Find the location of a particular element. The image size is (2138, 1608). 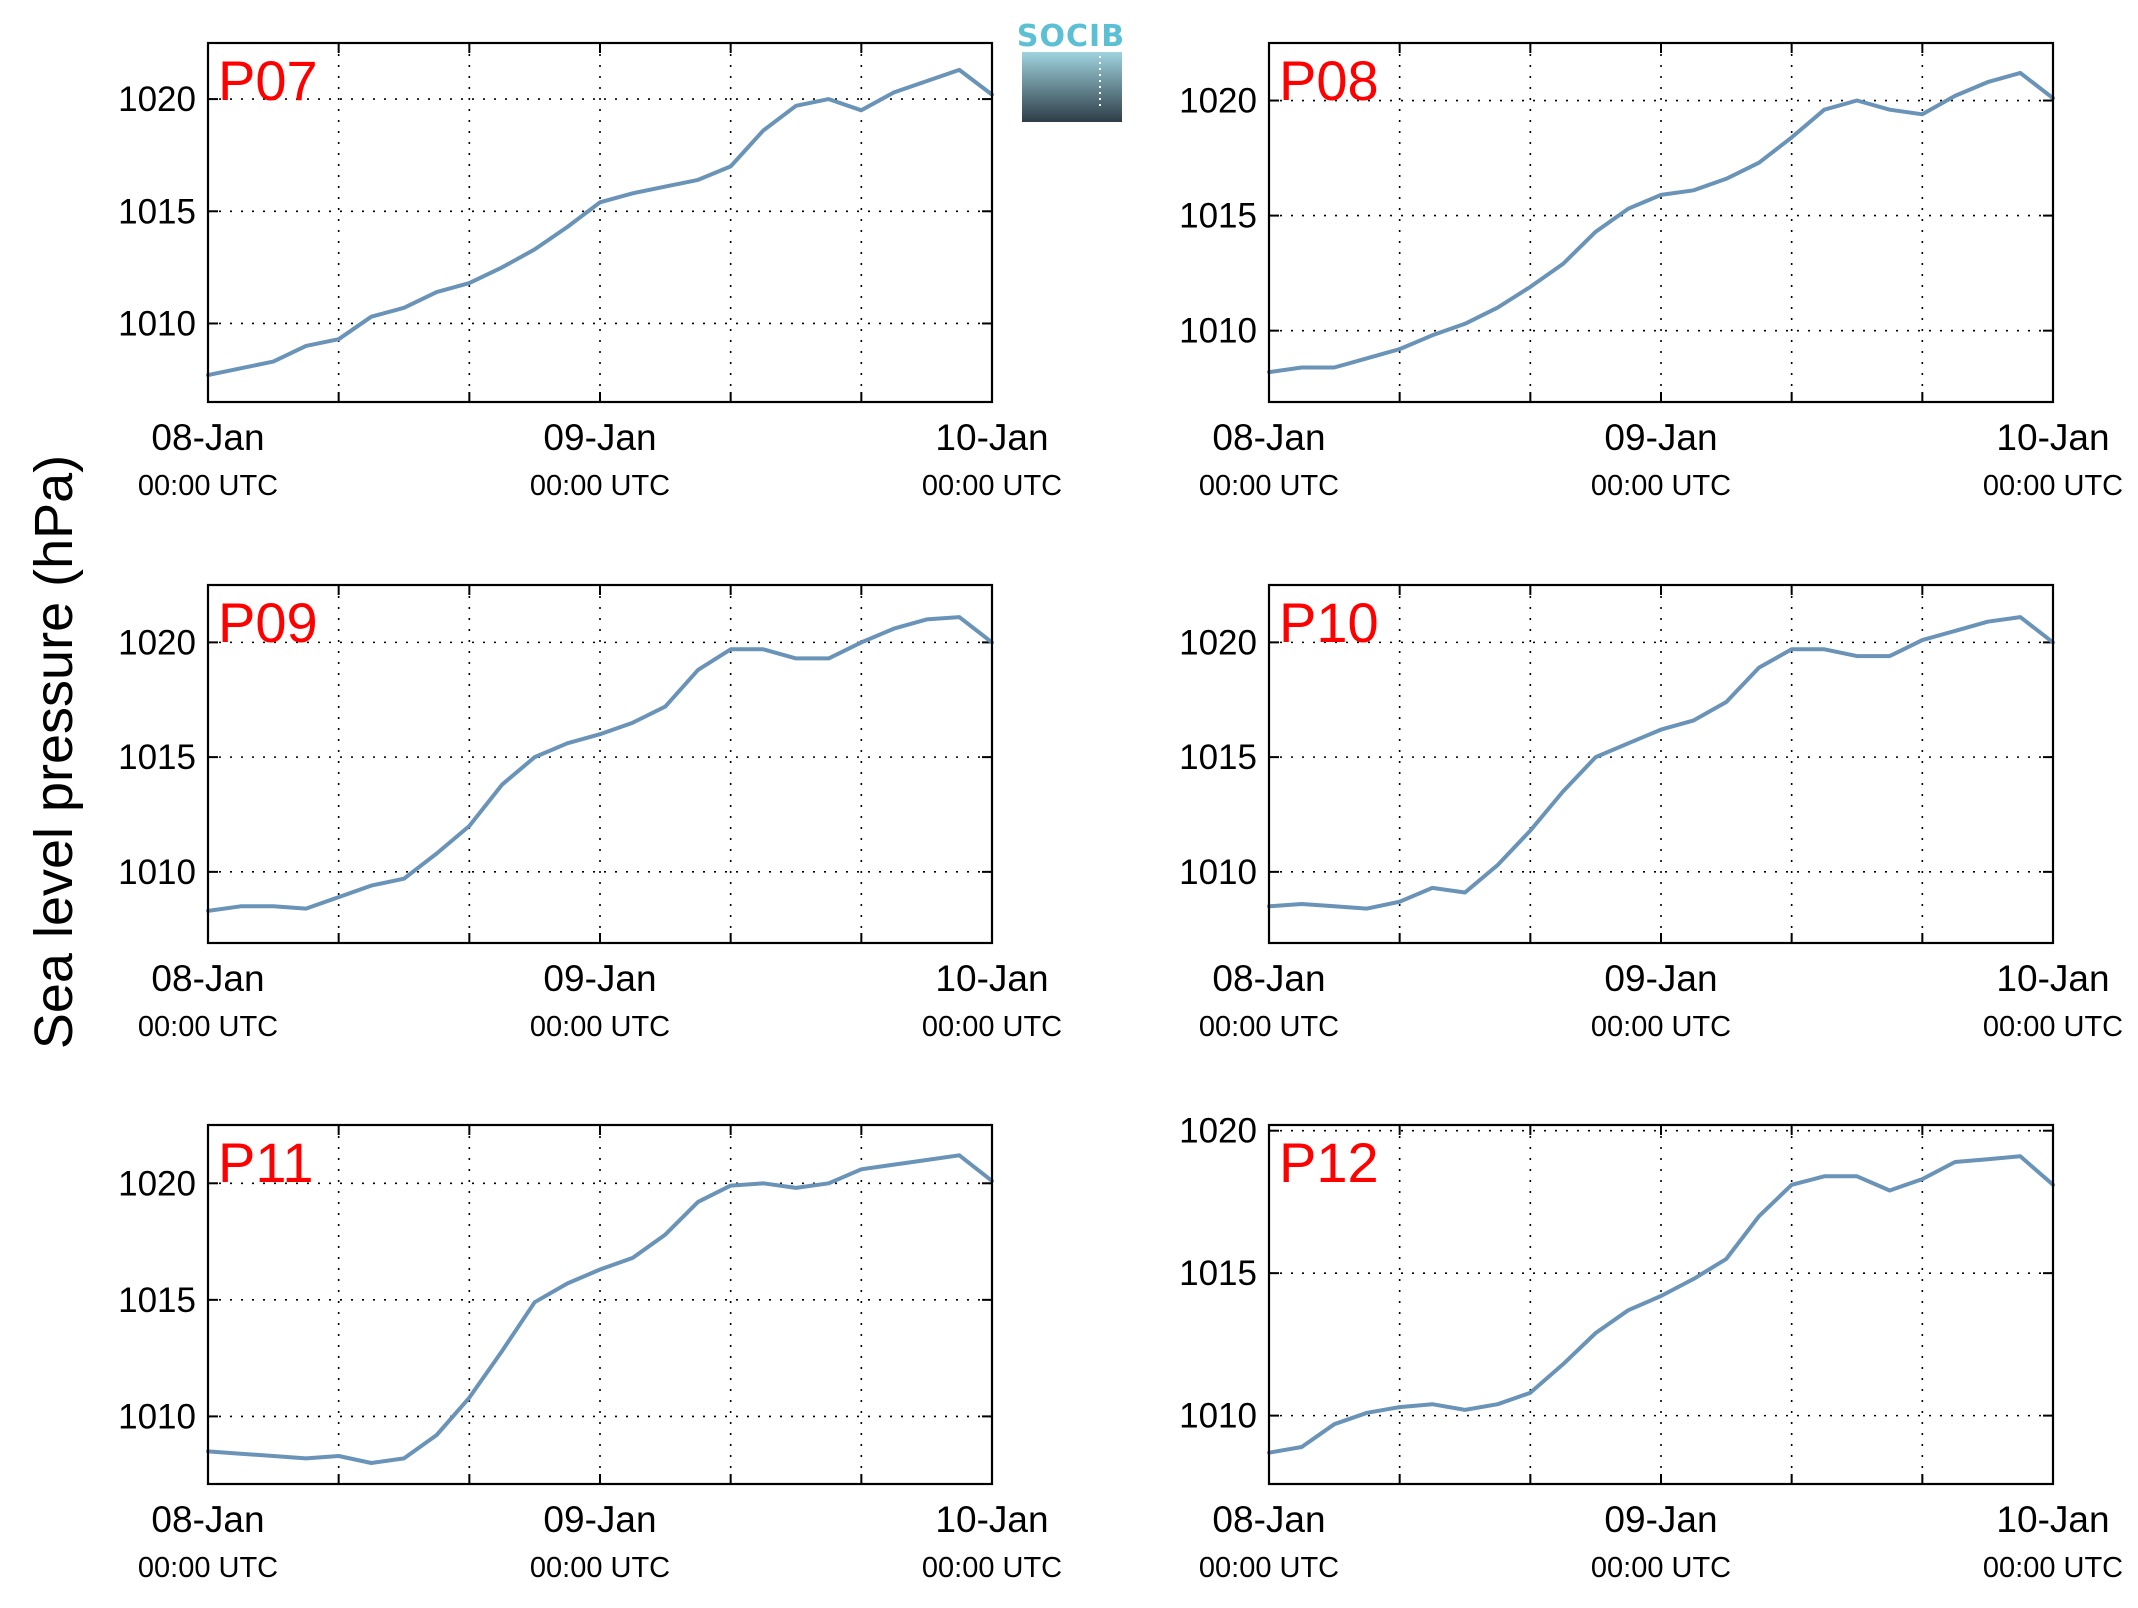

series-line-p07 is located at coordinates (600, 222).